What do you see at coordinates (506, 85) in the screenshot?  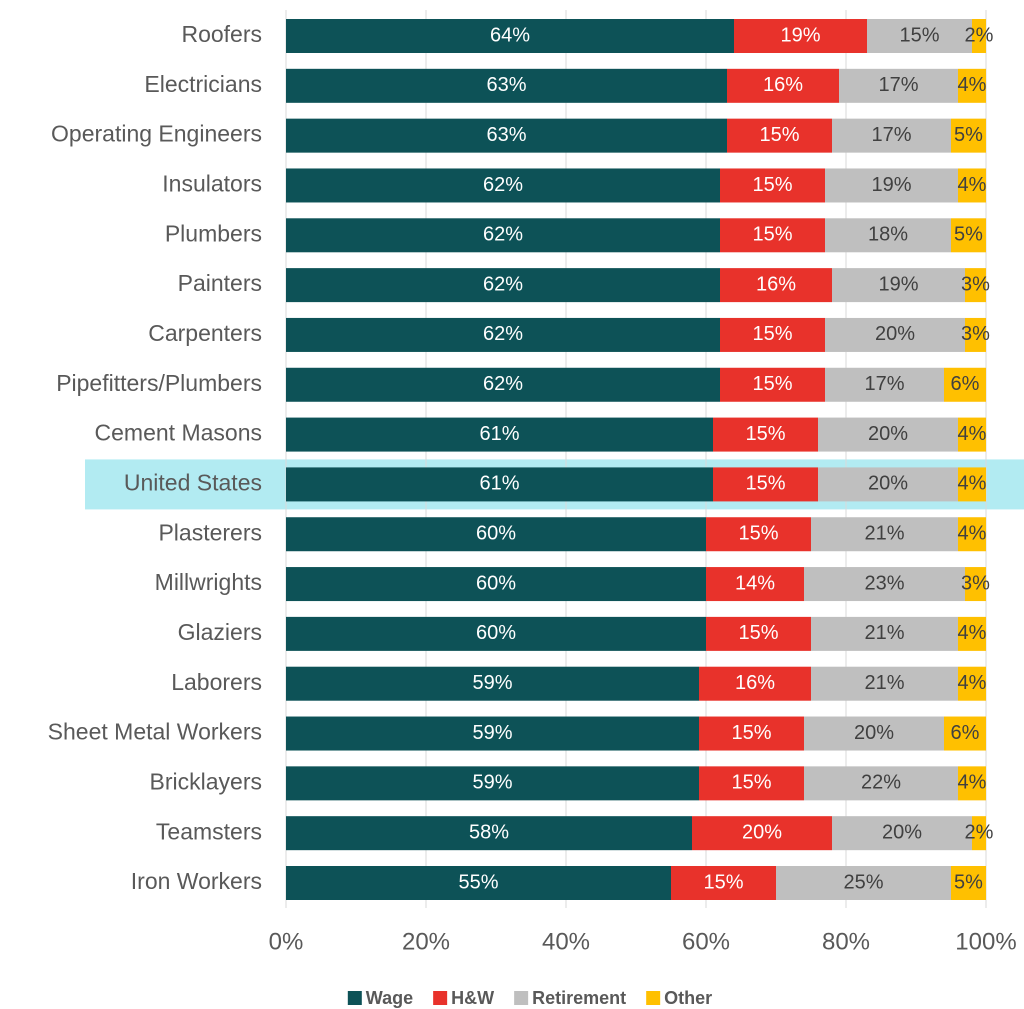 I see `value-label: 63%` at bounding box center [506, 85].